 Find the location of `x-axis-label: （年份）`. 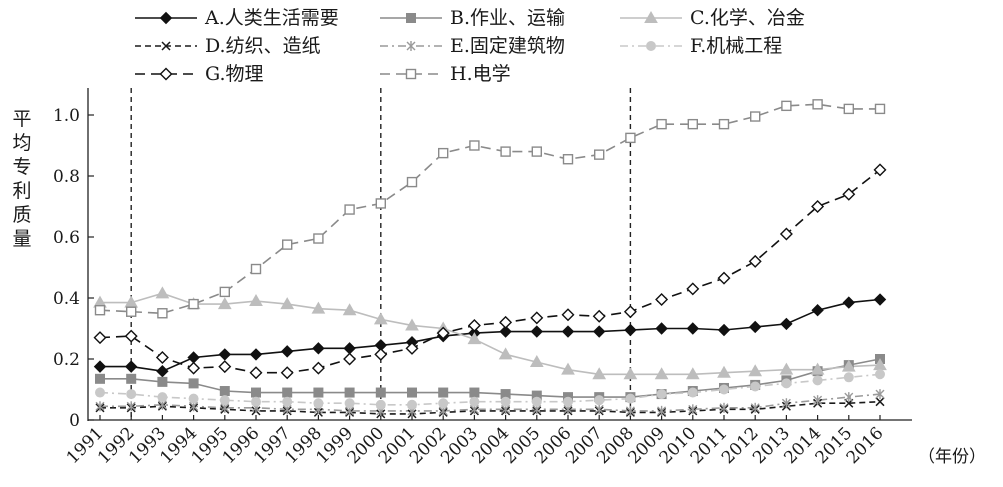

x-axis-label: （年份） is located at coordinates (952, 457).